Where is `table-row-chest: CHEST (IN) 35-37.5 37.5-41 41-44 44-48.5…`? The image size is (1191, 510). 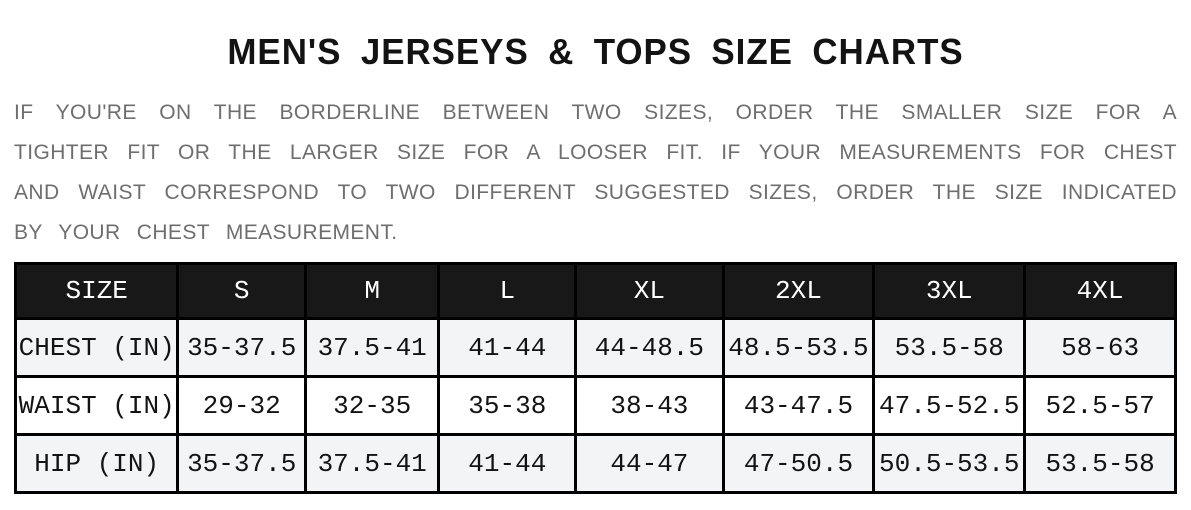
table-row-chest: CHEST (IN) 35-37.5 37.5-41 41-44 44-48.5… is located at coordinates (595, 347).